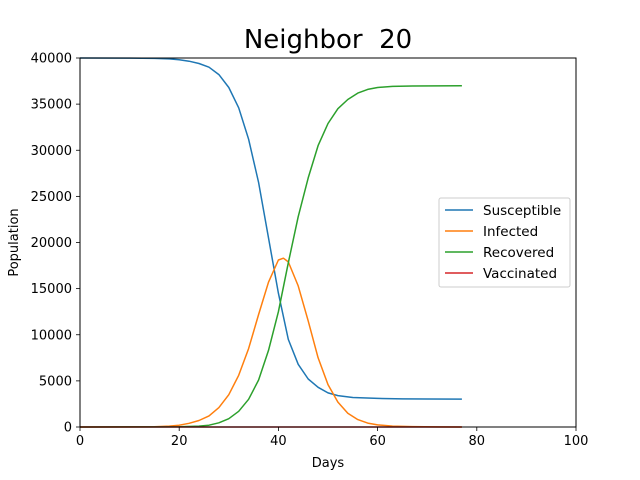 The width and height of the screenshot is (640, 480). I want to click on legend-label-infected: Infected, so click(510, 232).